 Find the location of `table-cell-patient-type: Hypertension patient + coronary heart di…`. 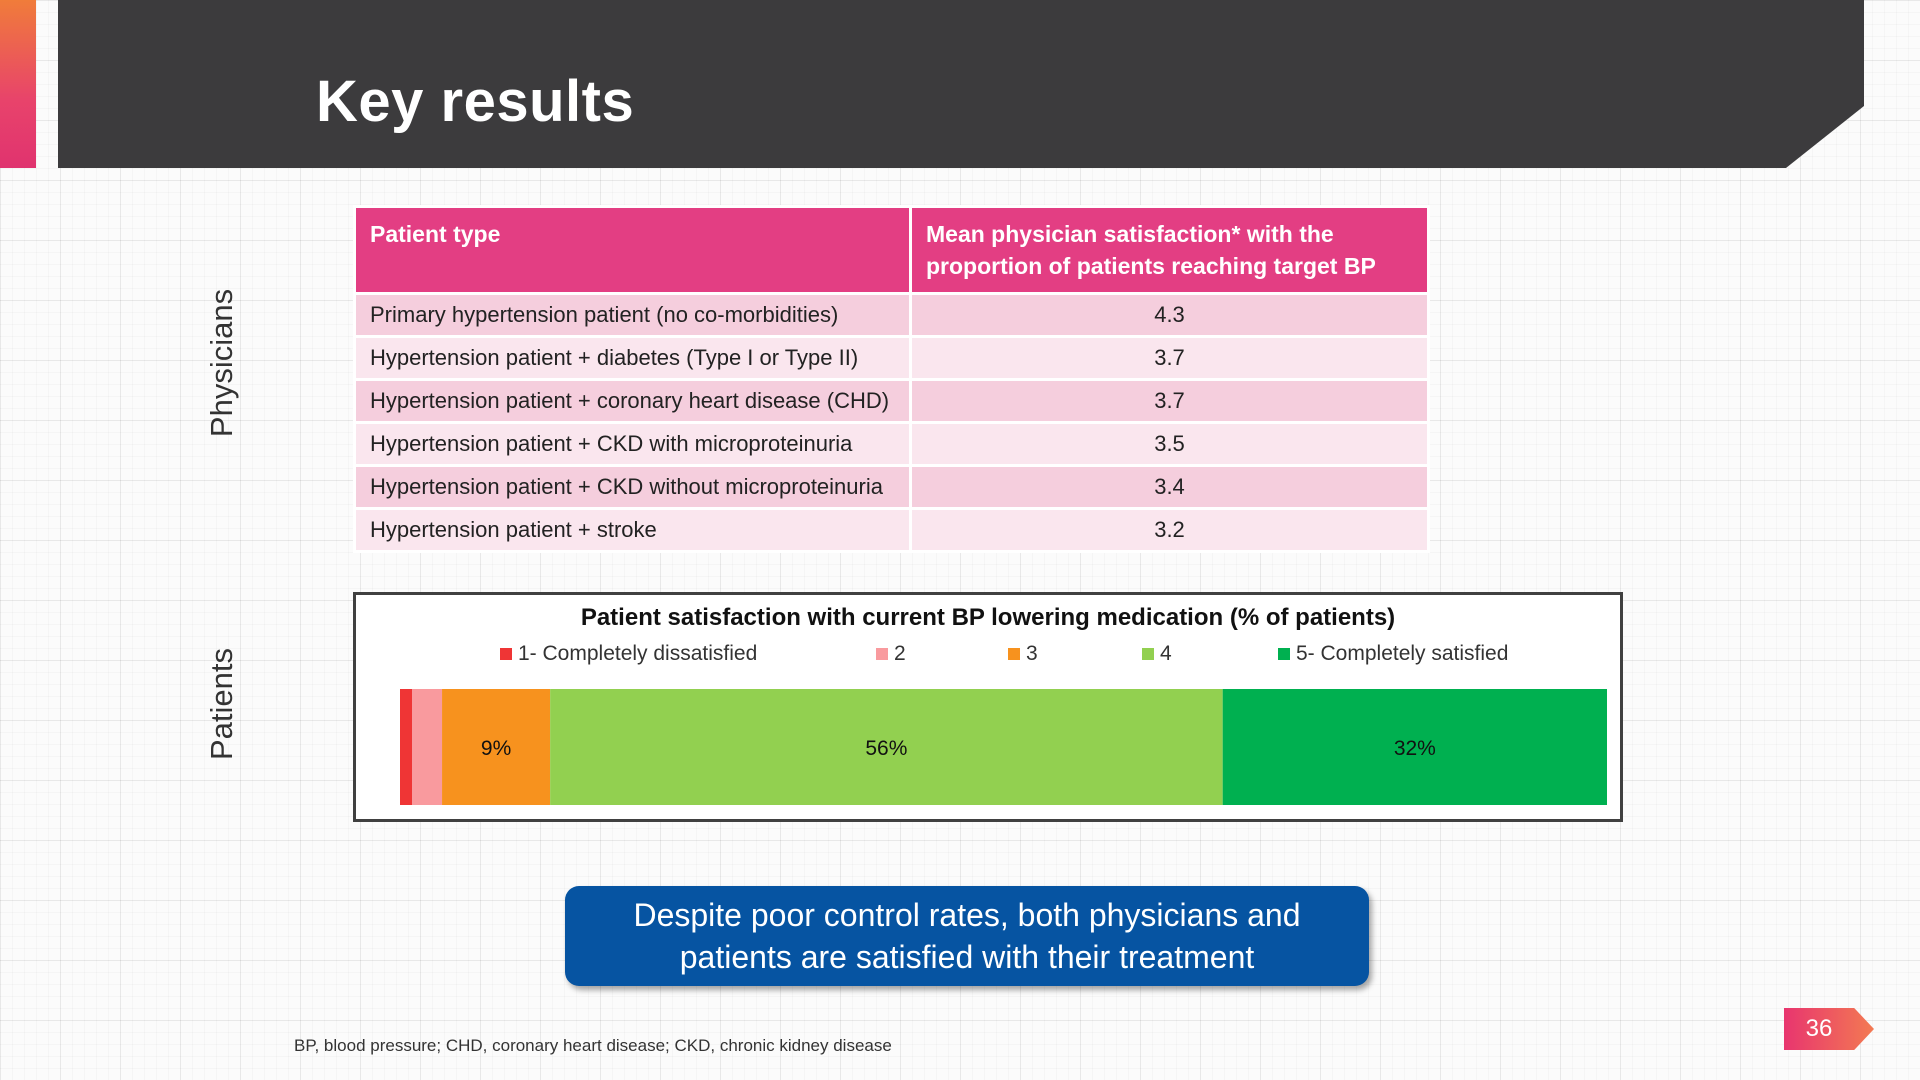

table-cell-patient-type: Hypertension patient + coronary heart di… is located at coordinates (632, 401).